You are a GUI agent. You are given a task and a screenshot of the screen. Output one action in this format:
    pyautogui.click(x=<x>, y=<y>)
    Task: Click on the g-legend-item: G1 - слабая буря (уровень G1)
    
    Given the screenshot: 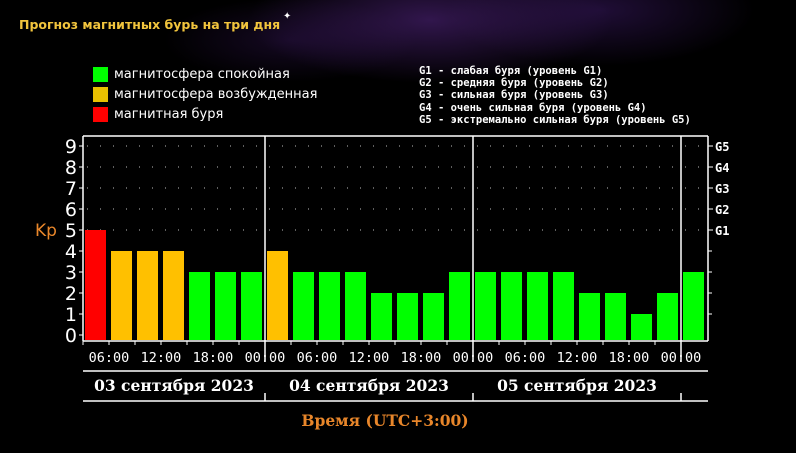 What is the action you would take?
    pyautogui.click(x=511, y=71)
    